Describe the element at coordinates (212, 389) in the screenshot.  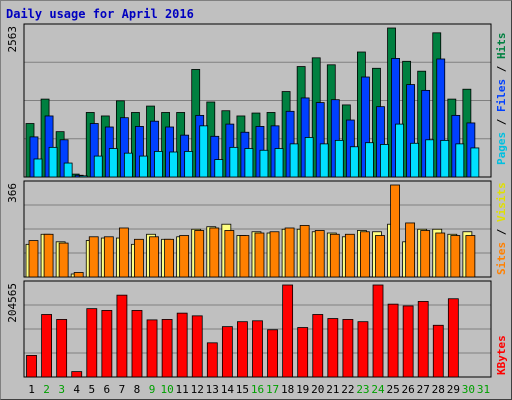
I see `x-tick-label: 13` at that location.